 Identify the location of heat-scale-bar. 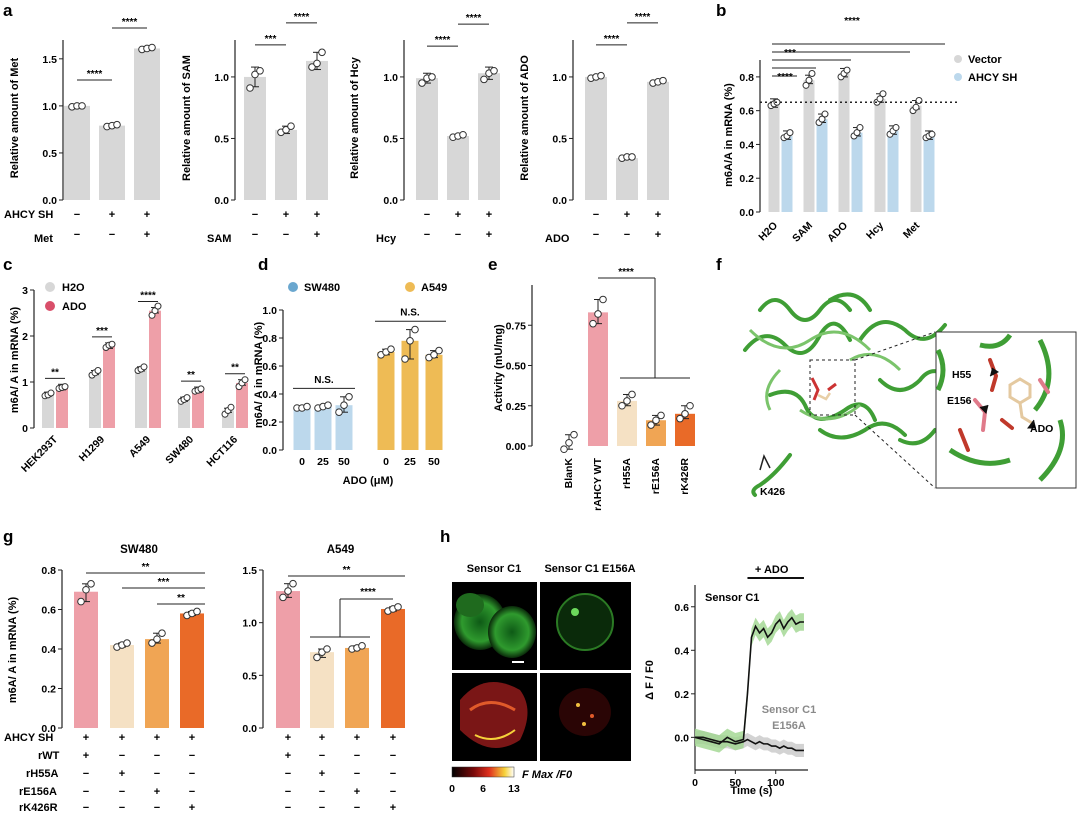
(483, 772).